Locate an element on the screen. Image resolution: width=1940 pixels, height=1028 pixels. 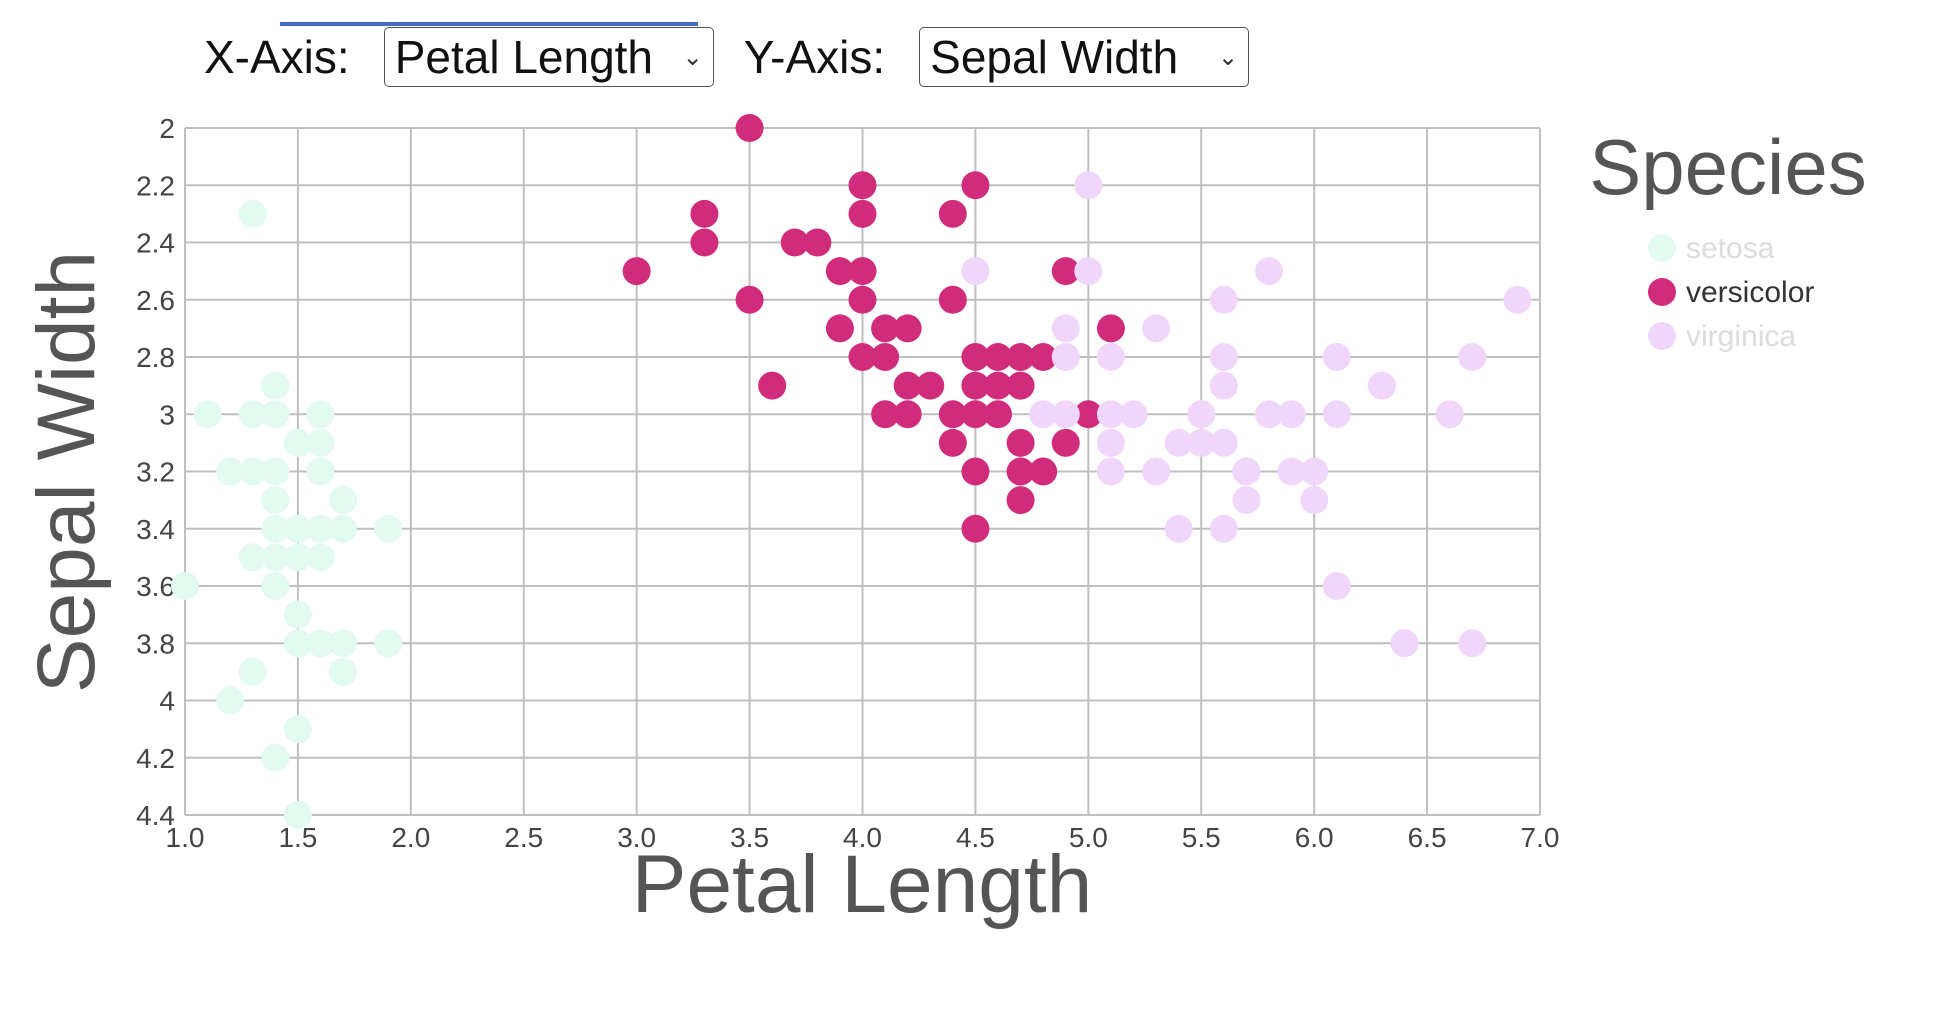
x-tick-label: 4.0 is located at coordinates (862, 837).